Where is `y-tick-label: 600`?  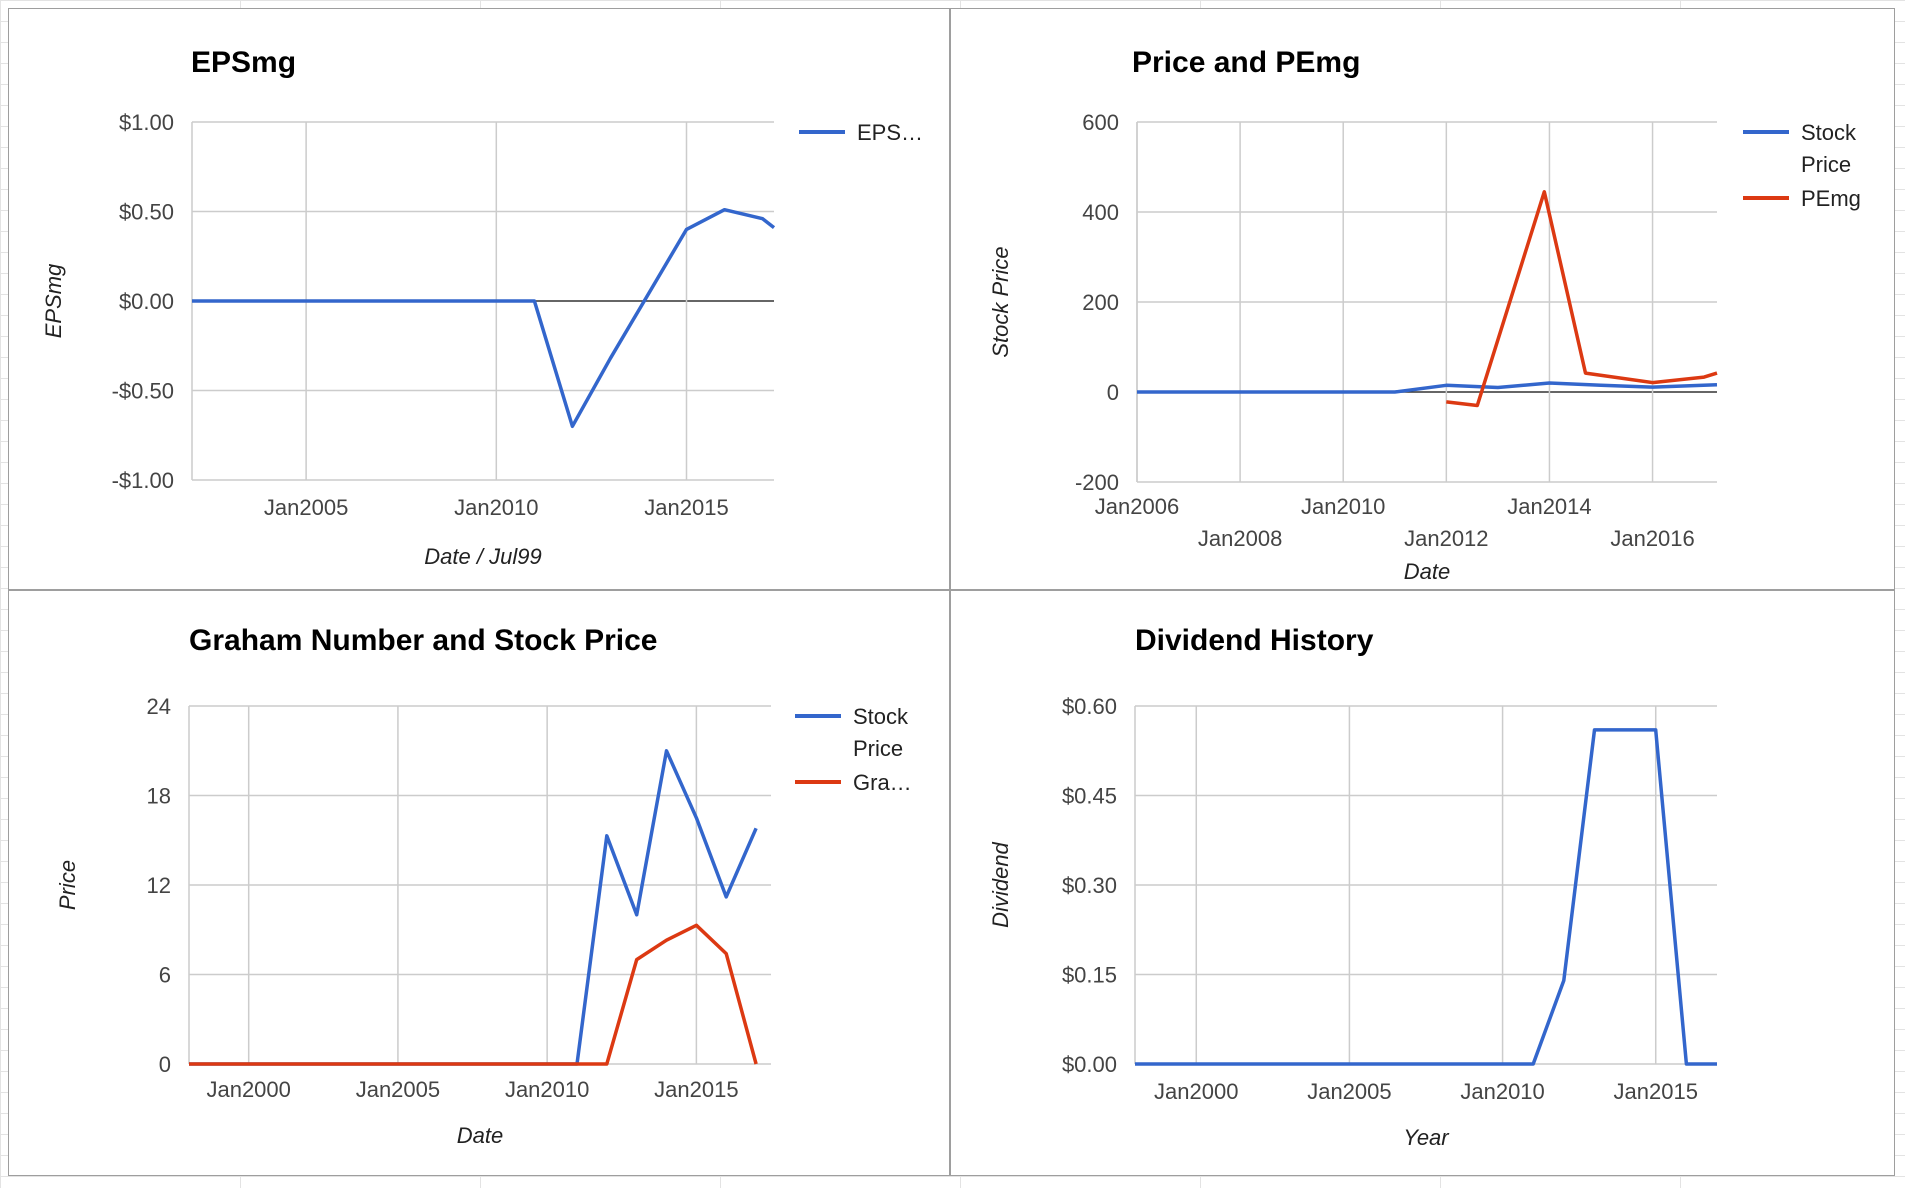
y-tick-label: 600 is located at coordinates (1100, 122).